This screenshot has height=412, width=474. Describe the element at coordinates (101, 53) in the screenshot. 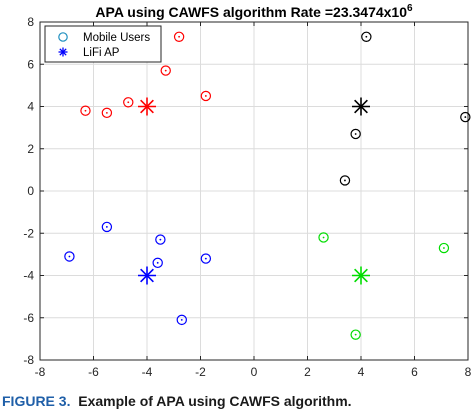

I see `legend-lifi-ap-label: LiFi AP` at that location.